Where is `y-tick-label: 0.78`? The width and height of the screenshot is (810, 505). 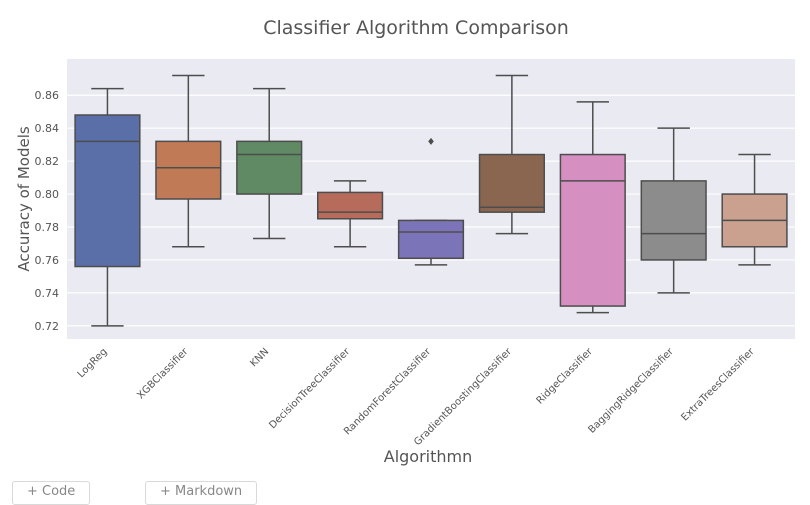
y-tick-label: 0.78 is located at coordinates (47, 227).